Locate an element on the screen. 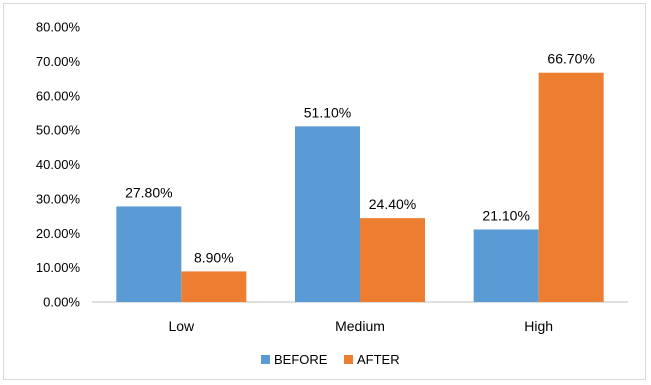 Image resolution: width=651 pixels, height=385 pixels. data-label: 27.80% is located at coordinates (148, 192).